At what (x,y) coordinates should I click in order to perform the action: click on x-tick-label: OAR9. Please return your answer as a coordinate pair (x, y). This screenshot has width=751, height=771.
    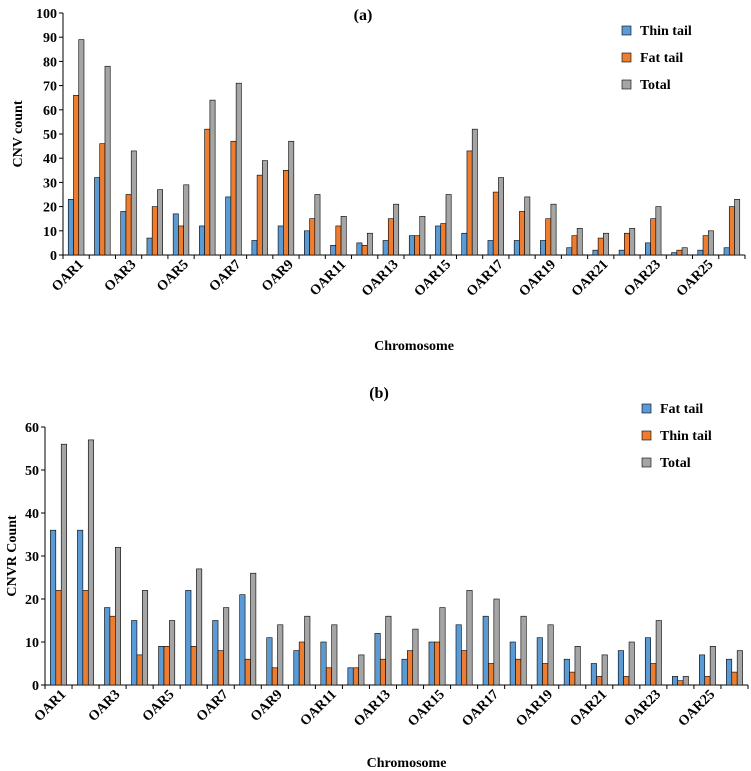
    Looking at the image, I should click on (278, 276).